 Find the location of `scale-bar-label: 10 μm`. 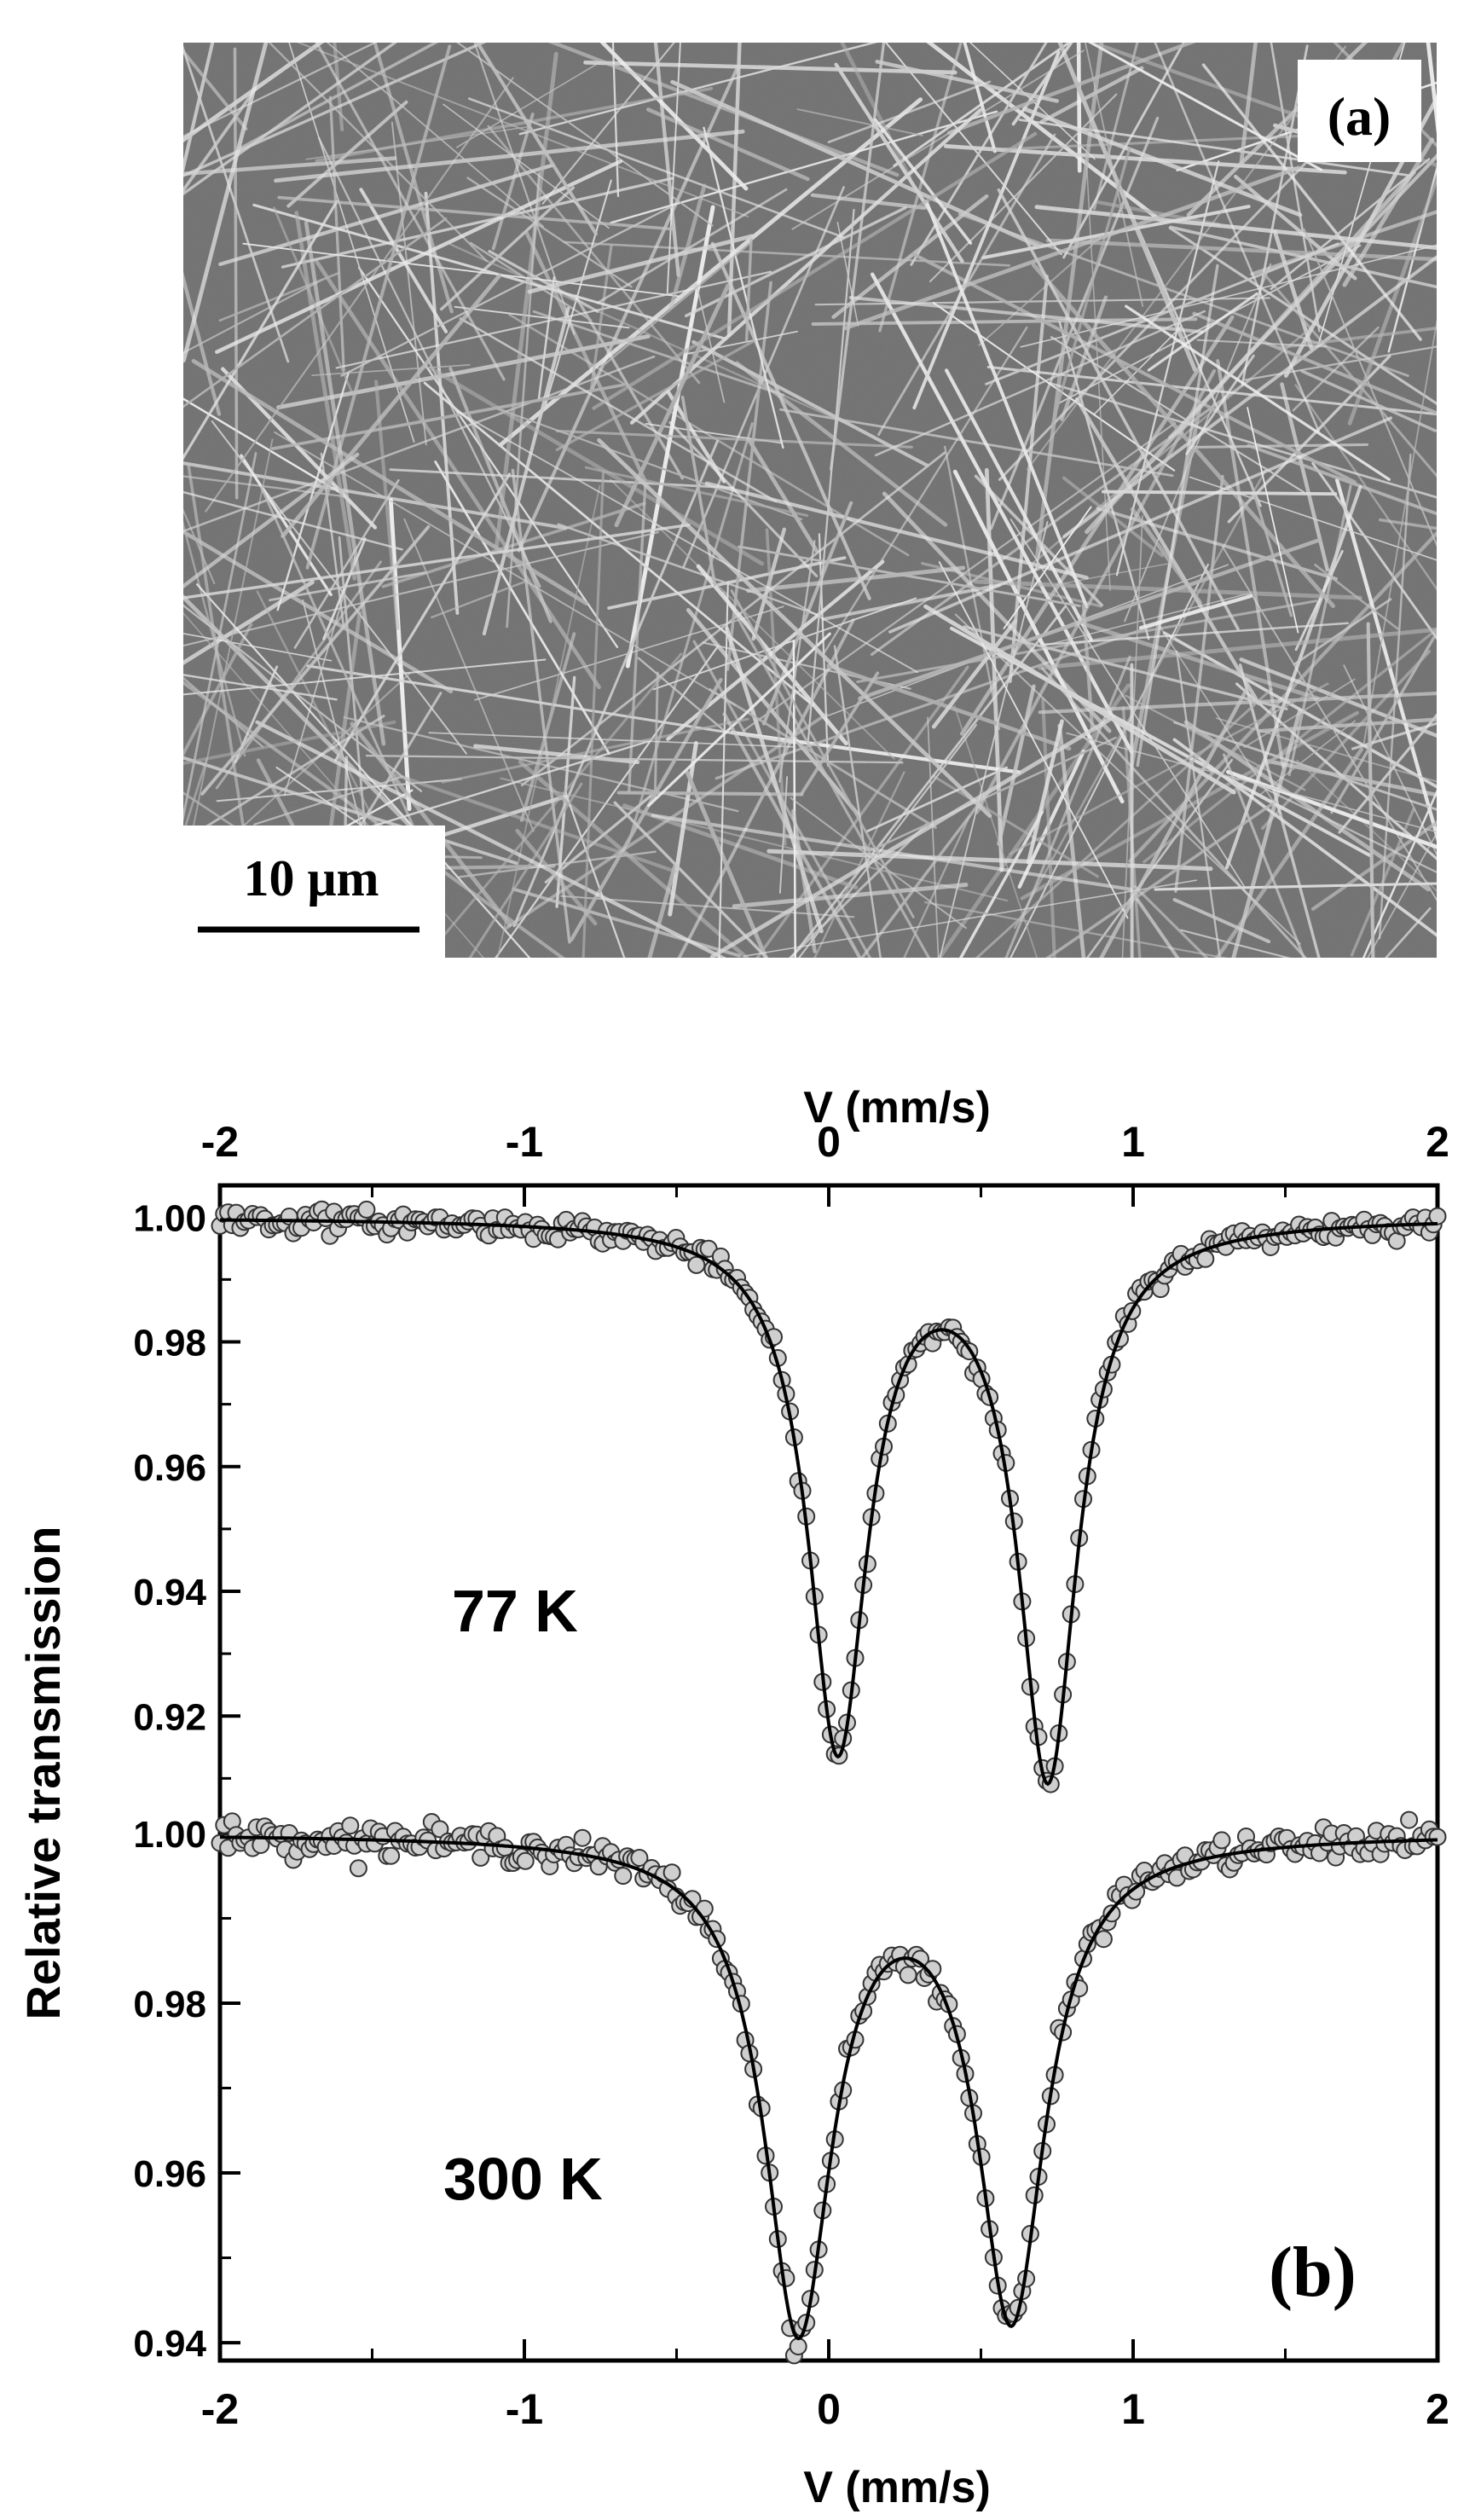

scale-bar-label: 10 μm is located at coordinates (311, 879).